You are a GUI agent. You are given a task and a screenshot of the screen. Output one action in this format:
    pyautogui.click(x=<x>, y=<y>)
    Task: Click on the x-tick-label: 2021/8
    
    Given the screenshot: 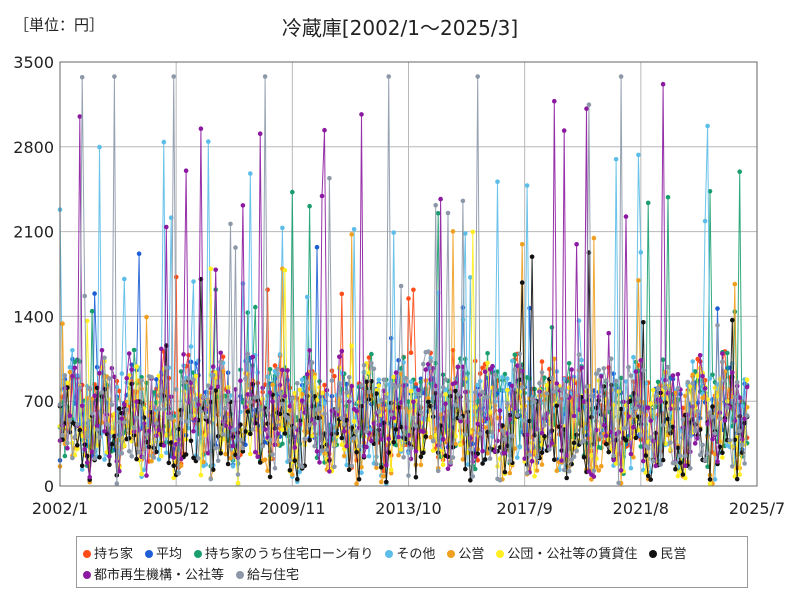 What is the action you would take?
    pyautogui.click(x=641, y=508)
    